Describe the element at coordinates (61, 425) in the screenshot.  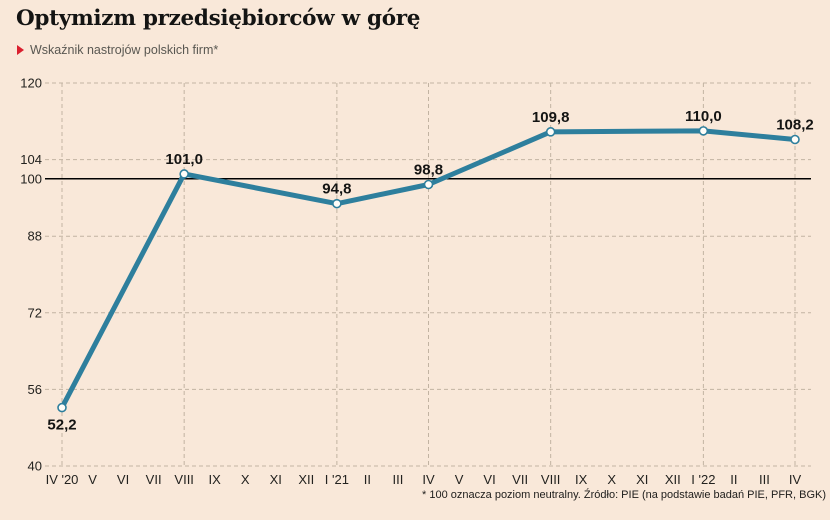
I see `data-point-label: 52,2` at that location.